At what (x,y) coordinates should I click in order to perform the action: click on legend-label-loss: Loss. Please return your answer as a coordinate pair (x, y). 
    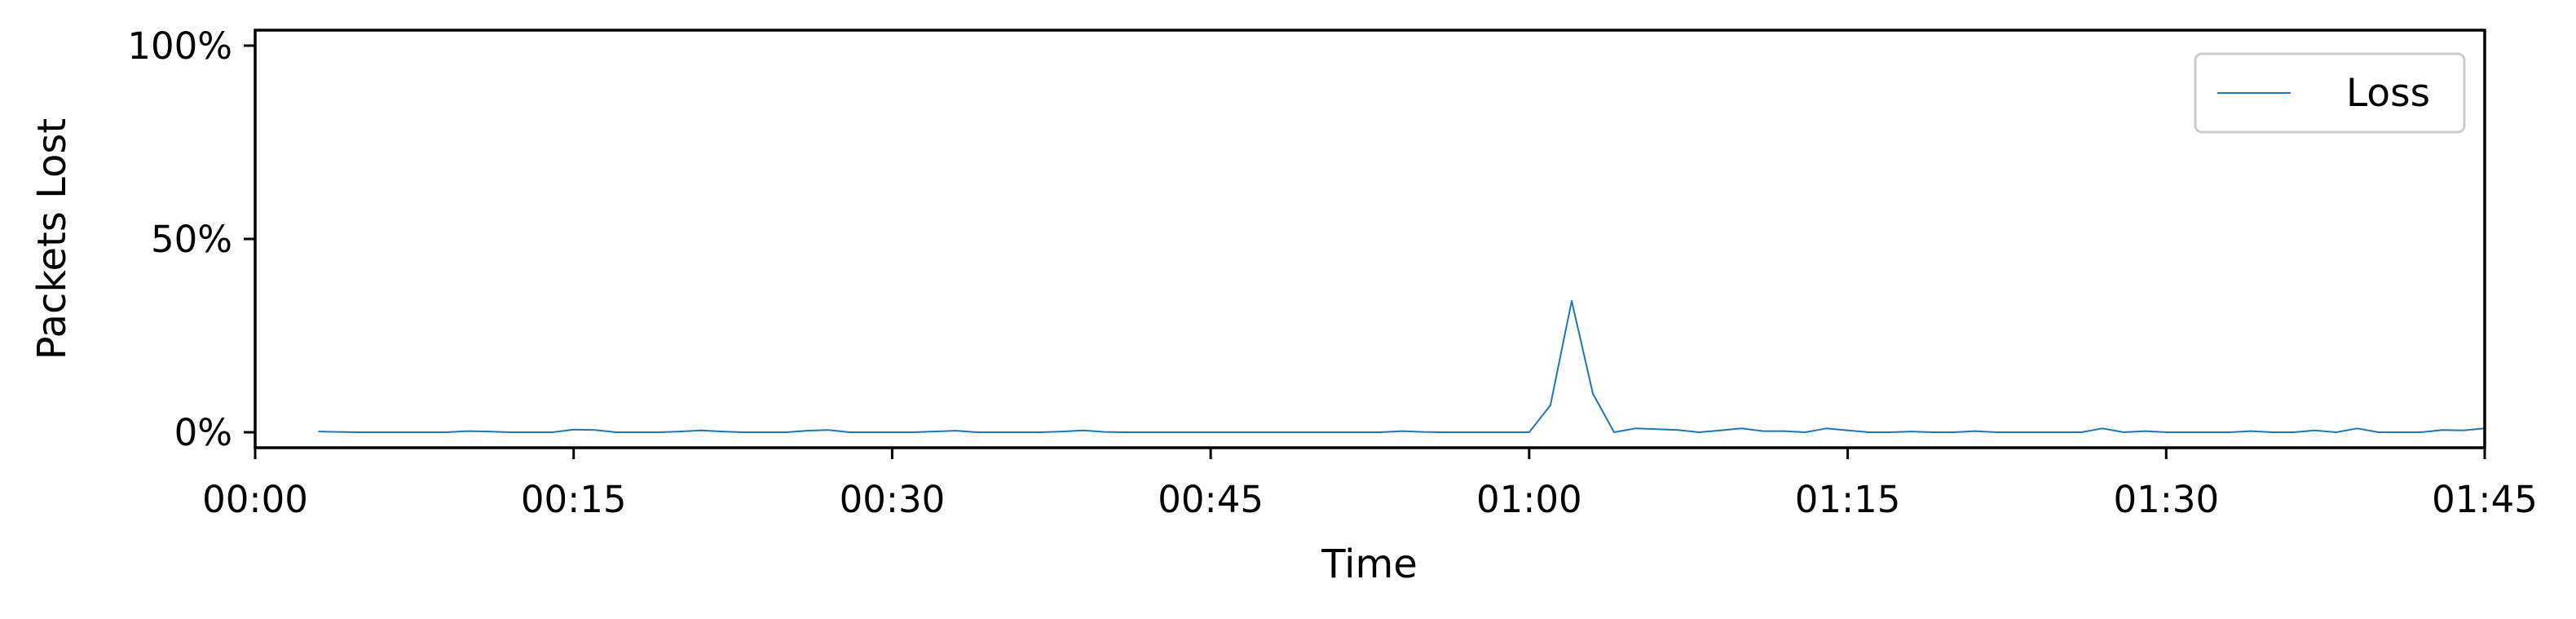
    Looking at the image, I should click on (2388, 93).